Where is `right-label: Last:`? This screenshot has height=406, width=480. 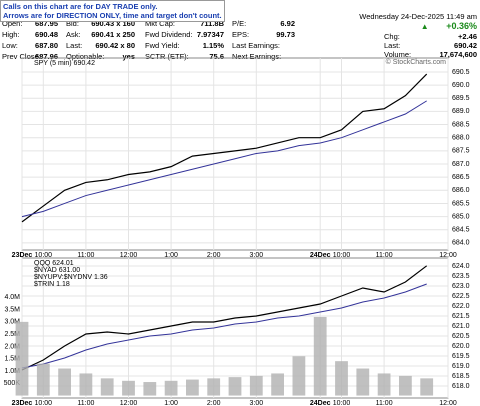 right-label: Last: is located at coordinates (392, 45).